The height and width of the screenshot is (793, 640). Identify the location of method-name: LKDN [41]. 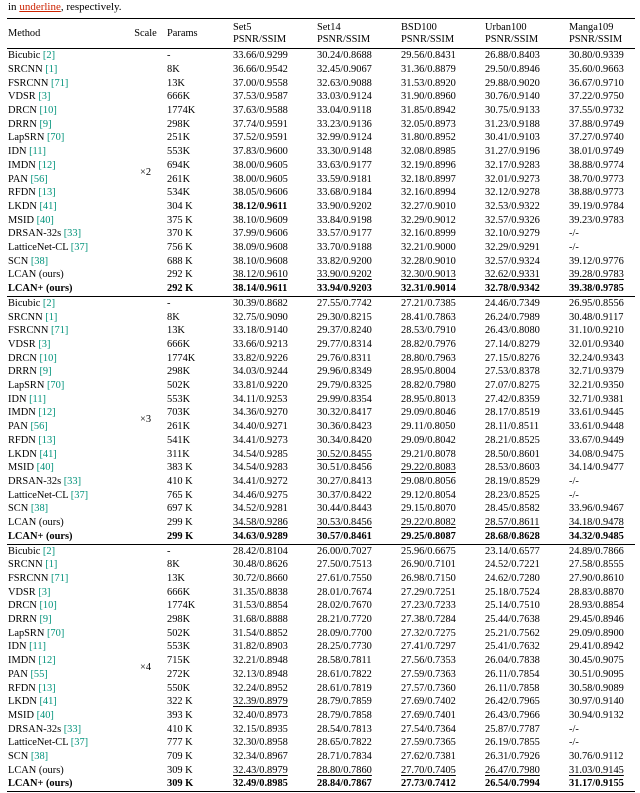
(65, 702).